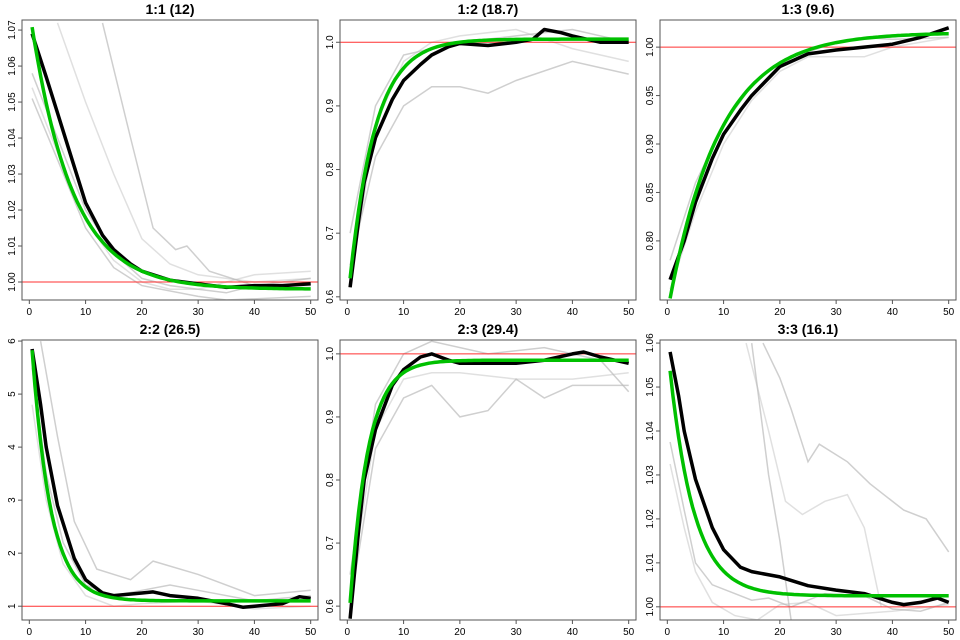 This screenshot has width=960, height=640. I want to click on y-tick-label: 0.80, so click(650, 241).